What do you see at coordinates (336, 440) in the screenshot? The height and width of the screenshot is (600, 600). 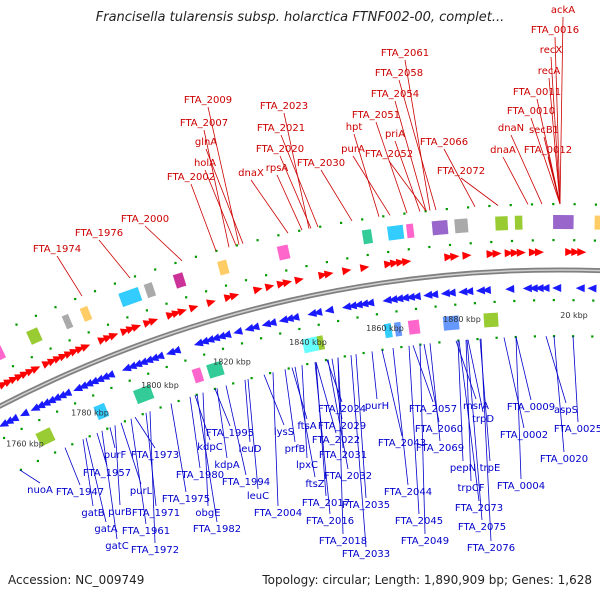 I see `reverse-gene-label: FTA_2022` at bounding box center [336, 440].